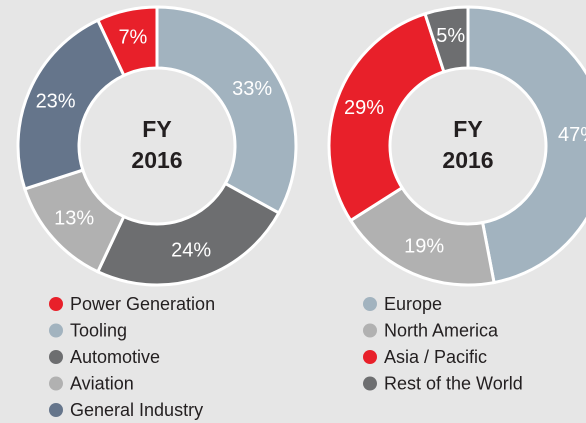 This screenshot has height=423, width=586. Describe the element at coordinates (115, 357) in the screenshot. I see `legend-label: Automotive` at that location.